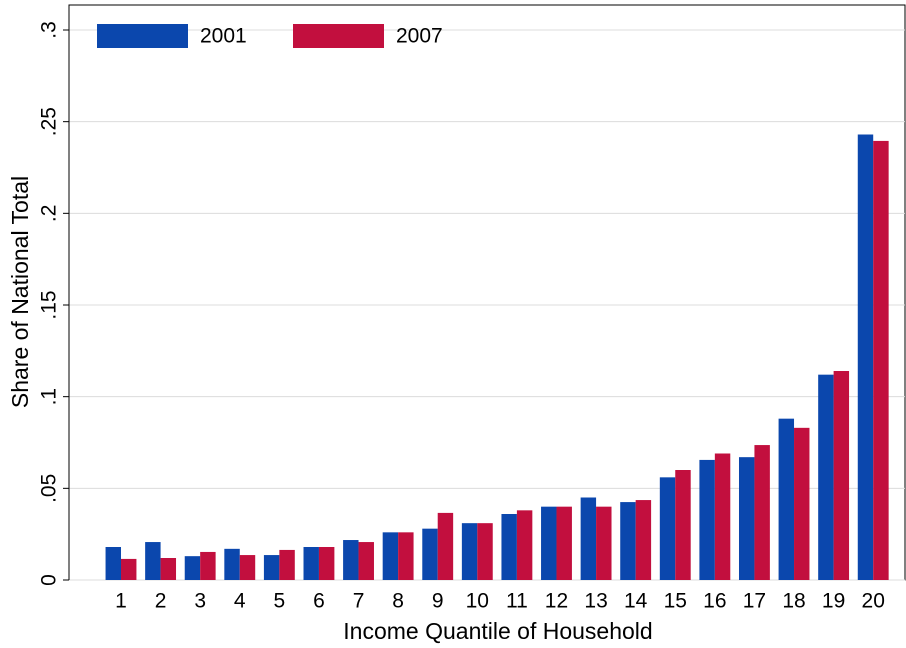 This screenshot has height=648, width=906. I want to click on x-tick-label: 20, so click(873, 601).